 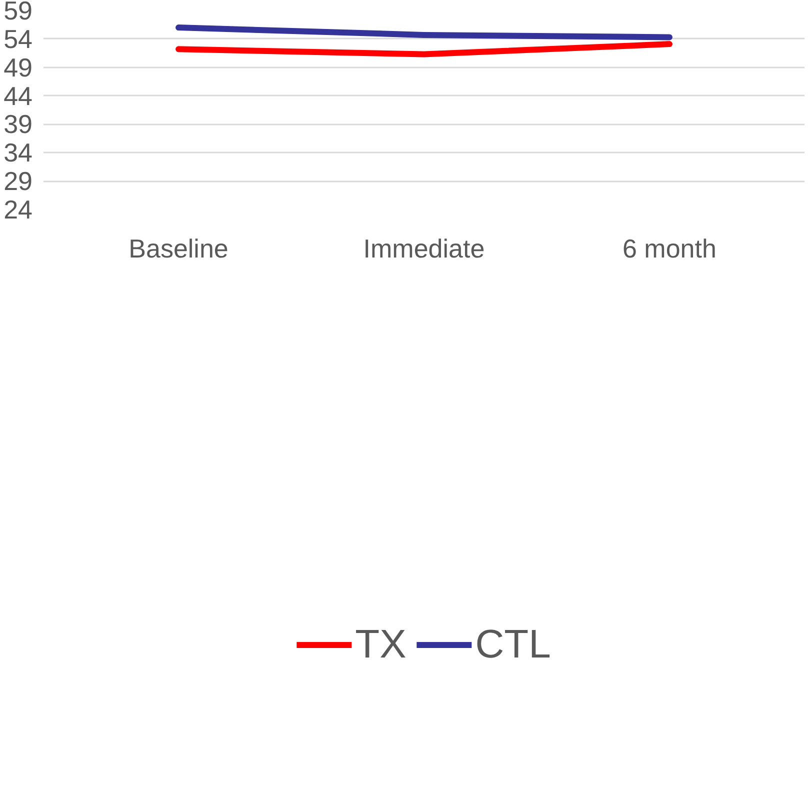 What do you see at coordinates (380, 645) in the screenshot?
I see `legend-label: TX` at bounding box center [380, 645].